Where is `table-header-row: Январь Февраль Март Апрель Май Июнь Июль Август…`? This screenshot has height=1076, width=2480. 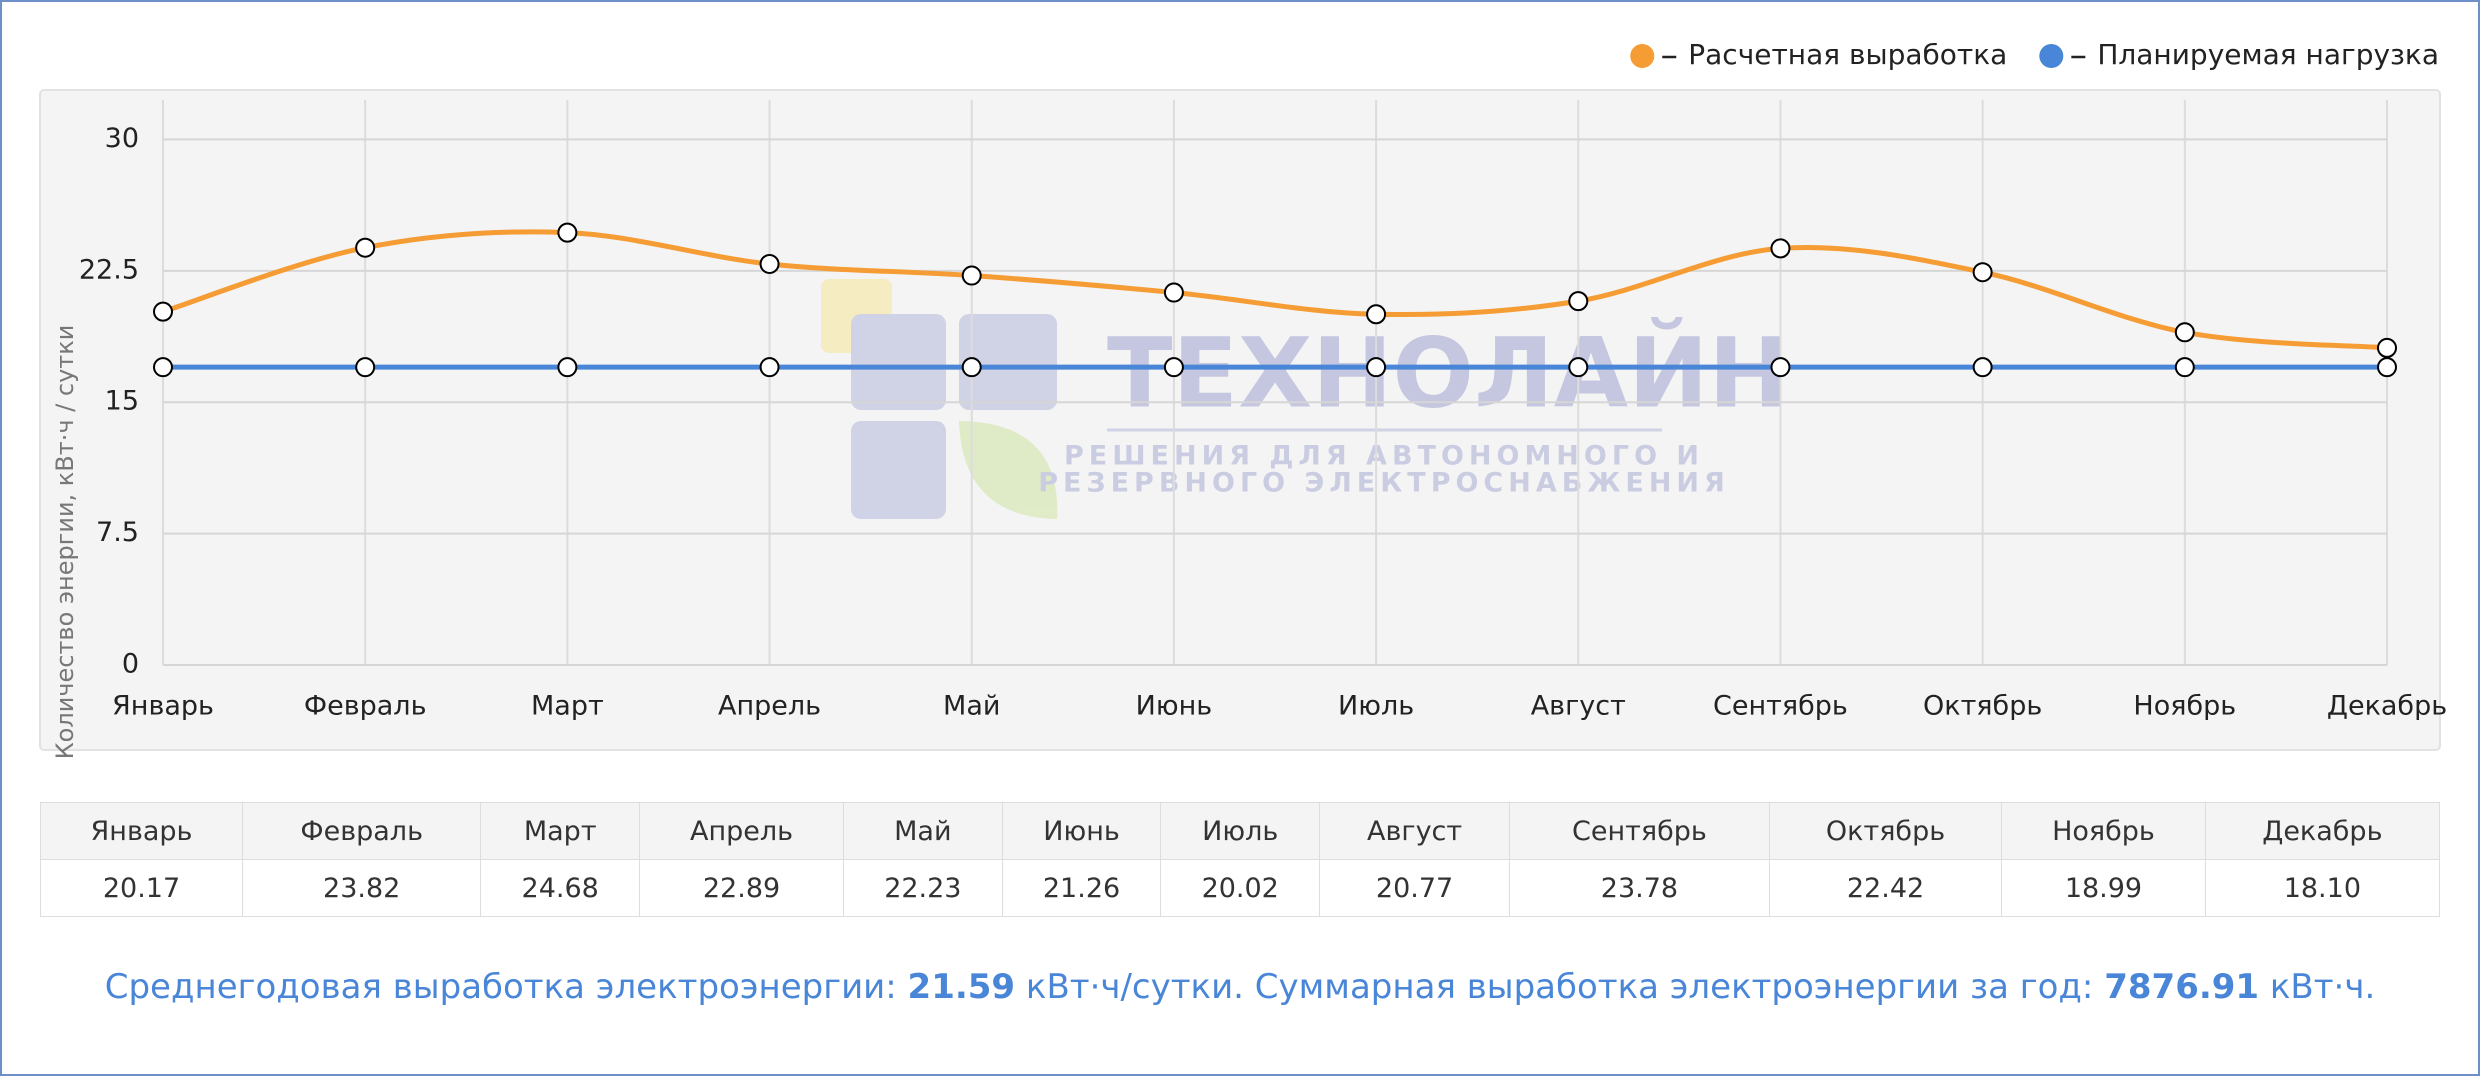 table-header-row: Январь Февраль Март Апрель Май Июнь Июль Август… is located at coordinates (1240, 831).